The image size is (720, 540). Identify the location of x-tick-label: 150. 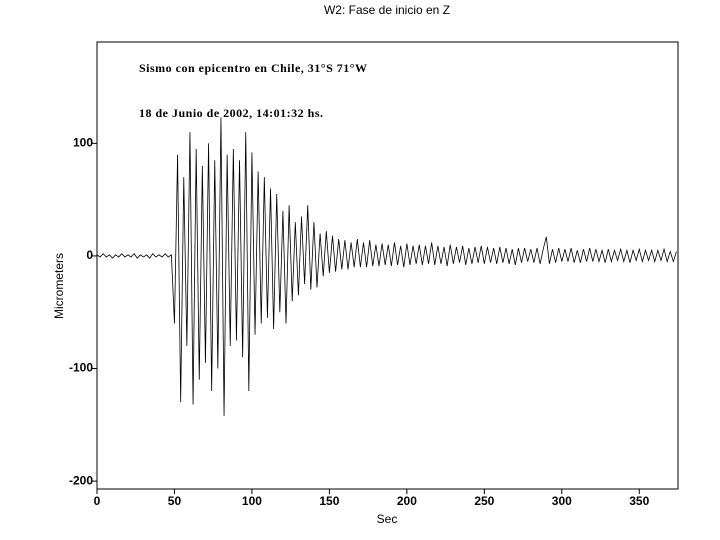
(329, 501).